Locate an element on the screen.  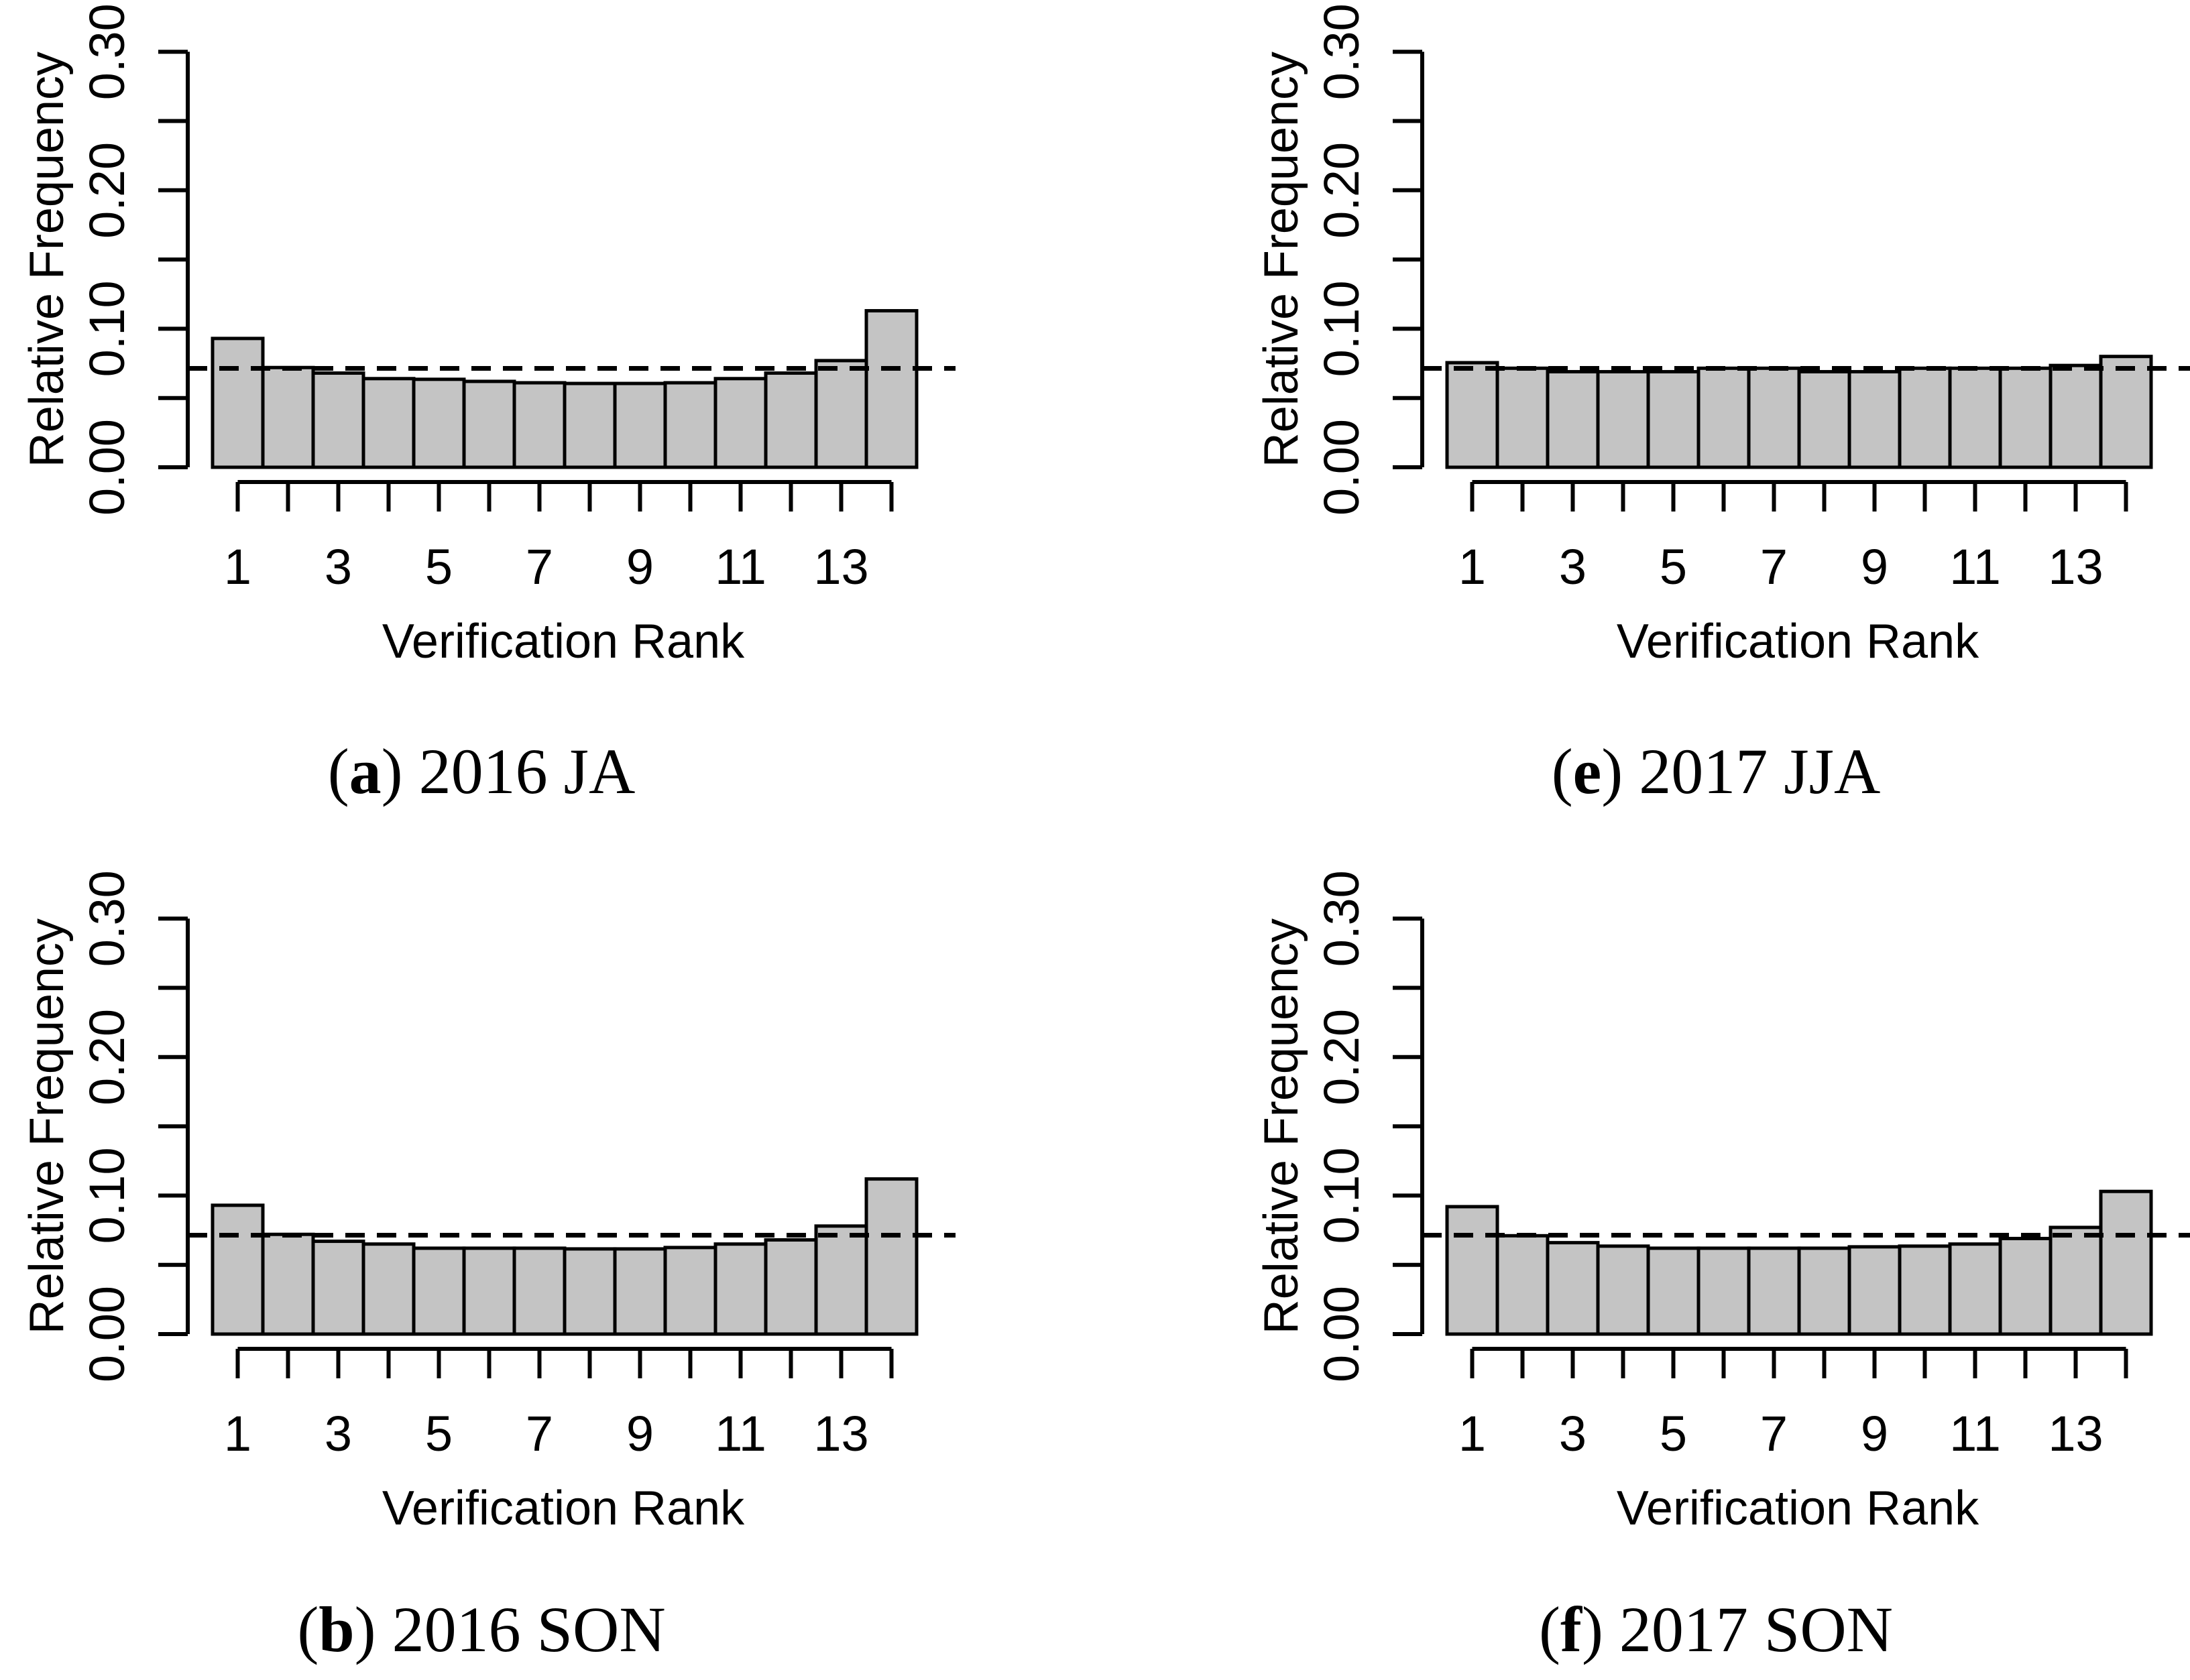
caption-letter: e is located at coordinates (1587, 771).